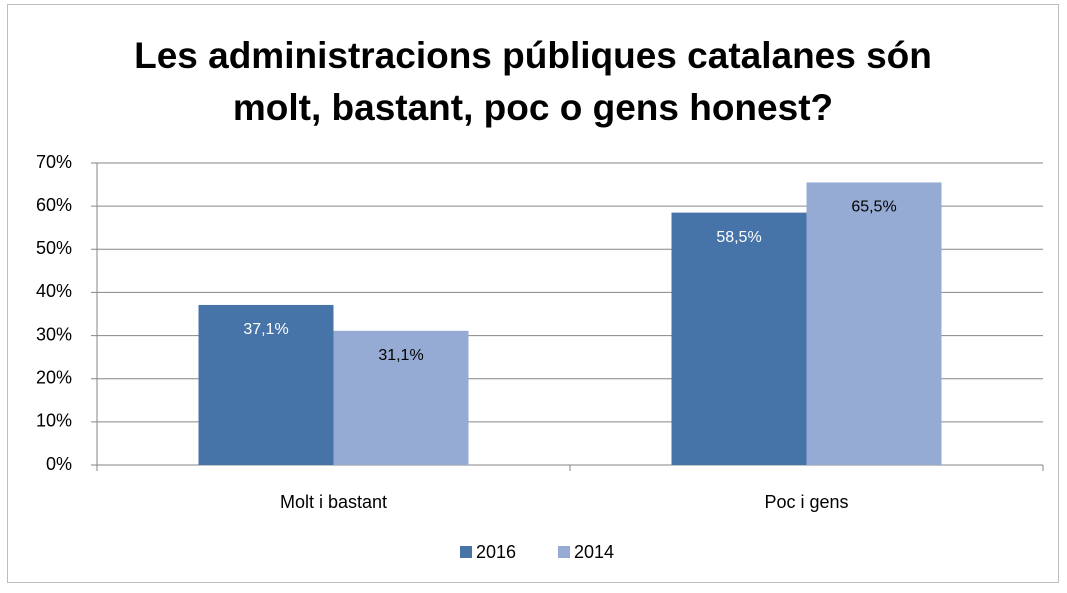  I want to click on y-tick-label: 30%, so click(54, 334).